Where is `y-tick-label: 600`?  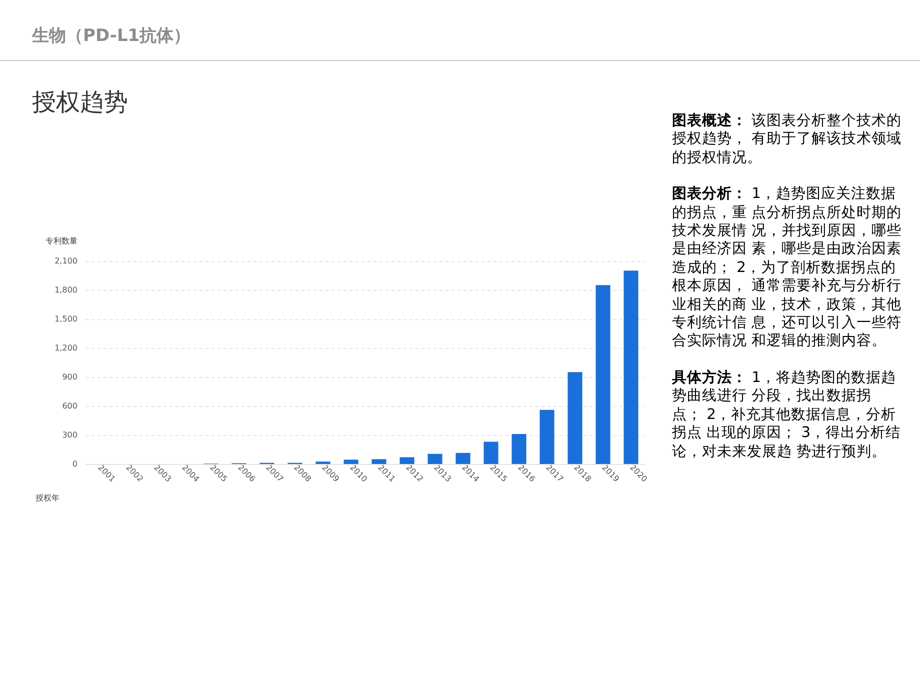 y-tick-label: 600 is located at coordinates (70, 406).